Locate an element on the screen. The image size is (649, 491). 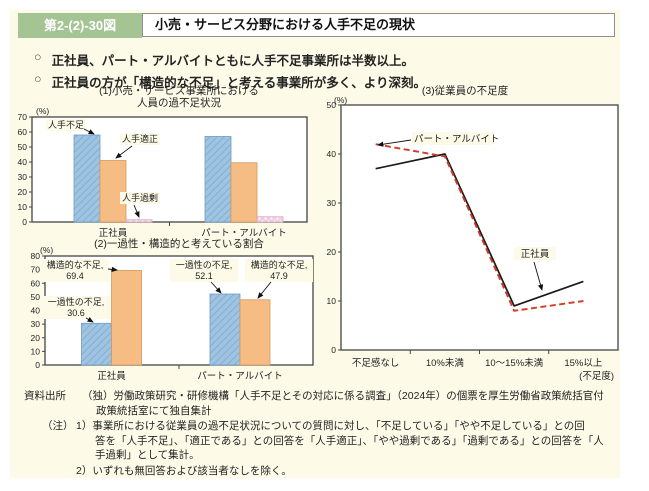
svg-text: 47.9 is located at coordinates (279, 276).